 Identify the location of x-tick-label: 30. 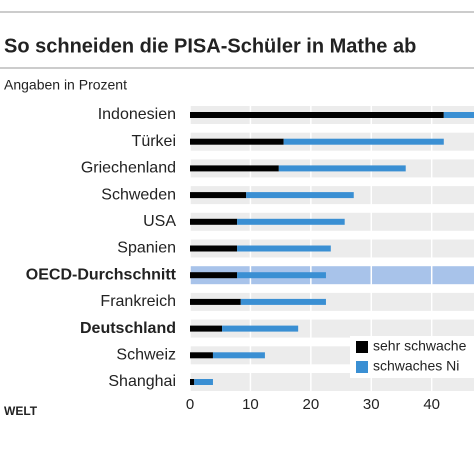
(371, 404).